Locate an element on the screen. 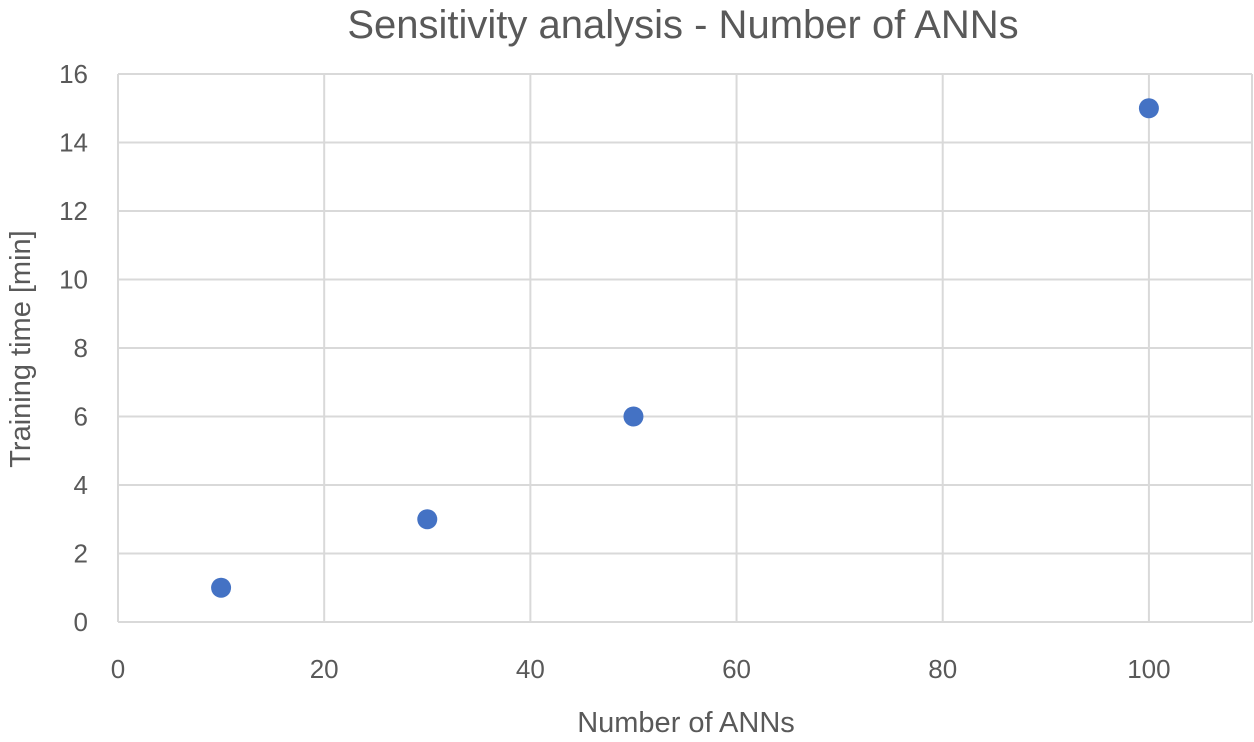 This screenshot has width=1254, height=742. x-axis-title: Number of ANNs is located at coordinates (686, 722).